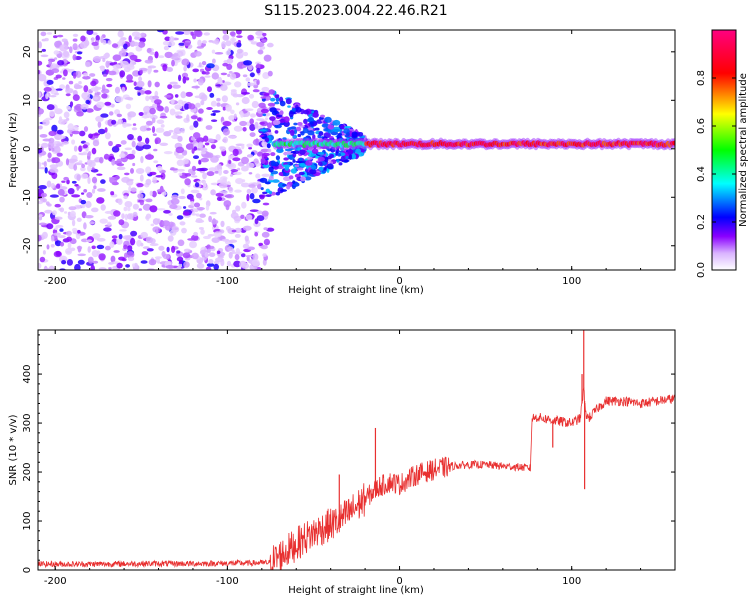 The height and width of the screenshot is (600, 750). Describe the element at coordinates (571, 581) in the screenshot. I see `x-tick-label: 100` at that location.